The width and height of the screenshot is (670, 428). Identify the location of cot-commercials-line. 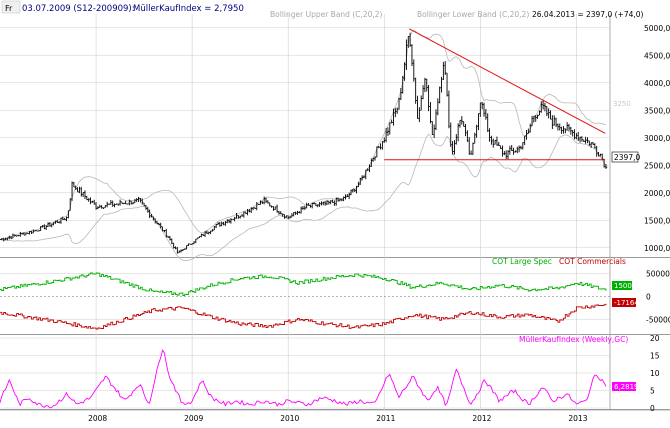
(303, 316).